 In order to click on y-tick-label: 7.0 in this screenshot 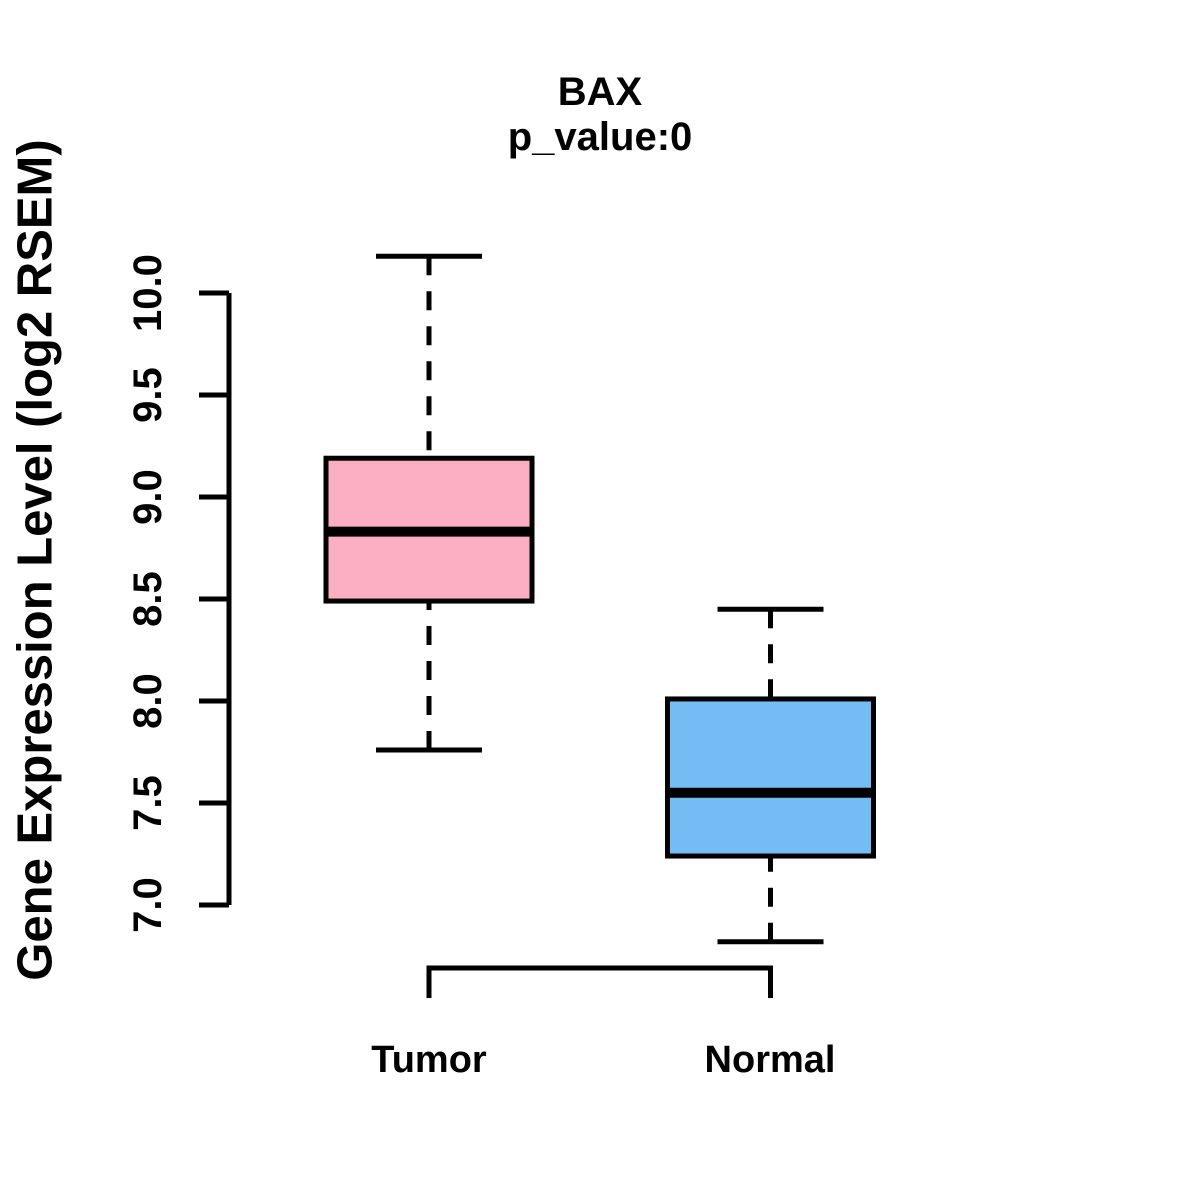, I will do `click(148, 905)`.